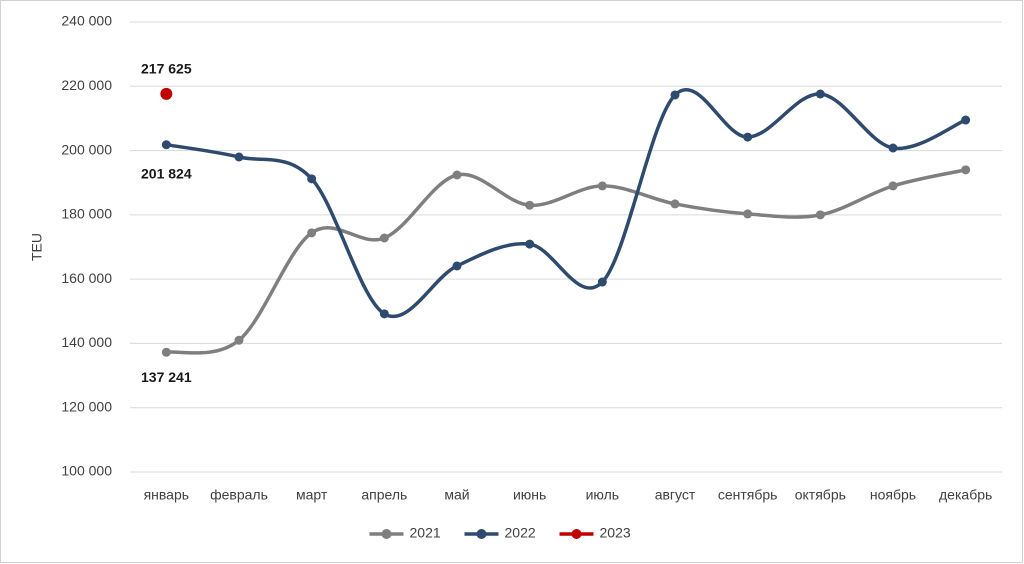 The image size is (1024, 564). I want to click on y-tick-label: 140 000, so click(86, 342).